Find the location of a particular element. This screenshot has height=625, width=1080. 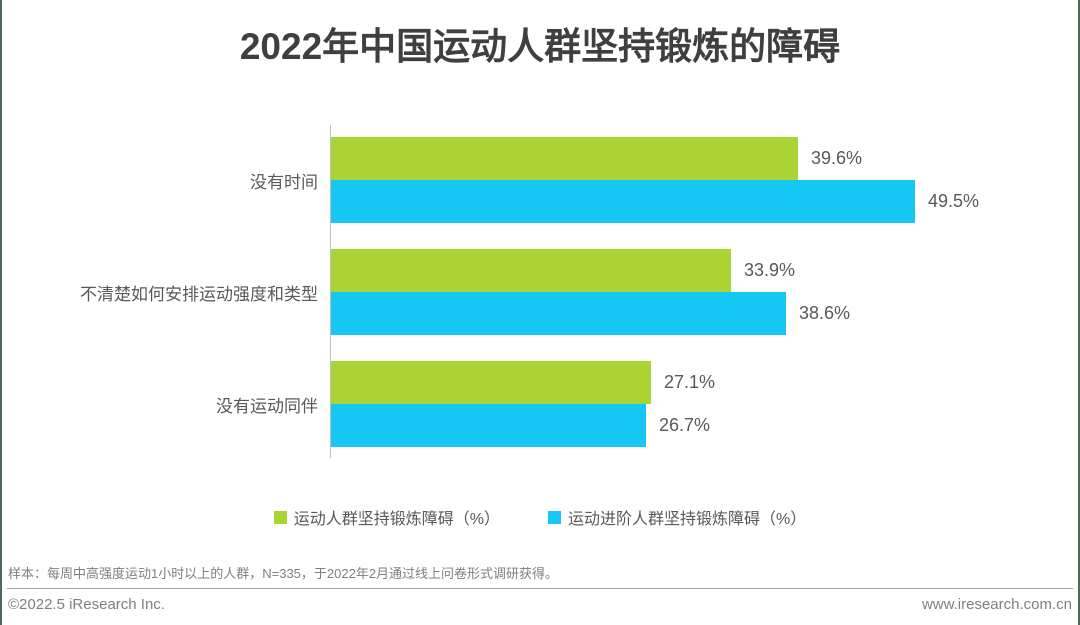

page-edge-right is located at coordinates (1079, 312).